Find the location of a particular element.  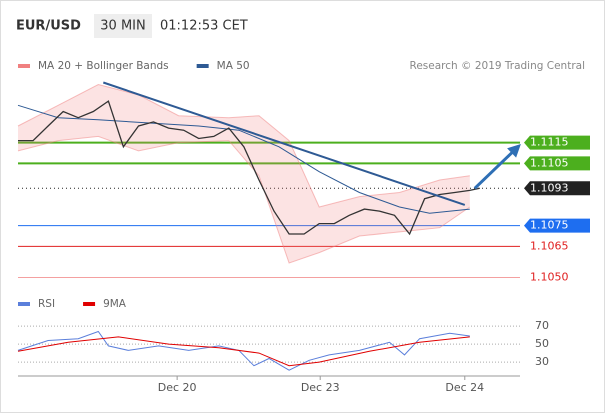

symbol: EUR/USD is located at coordinates (48, 26).